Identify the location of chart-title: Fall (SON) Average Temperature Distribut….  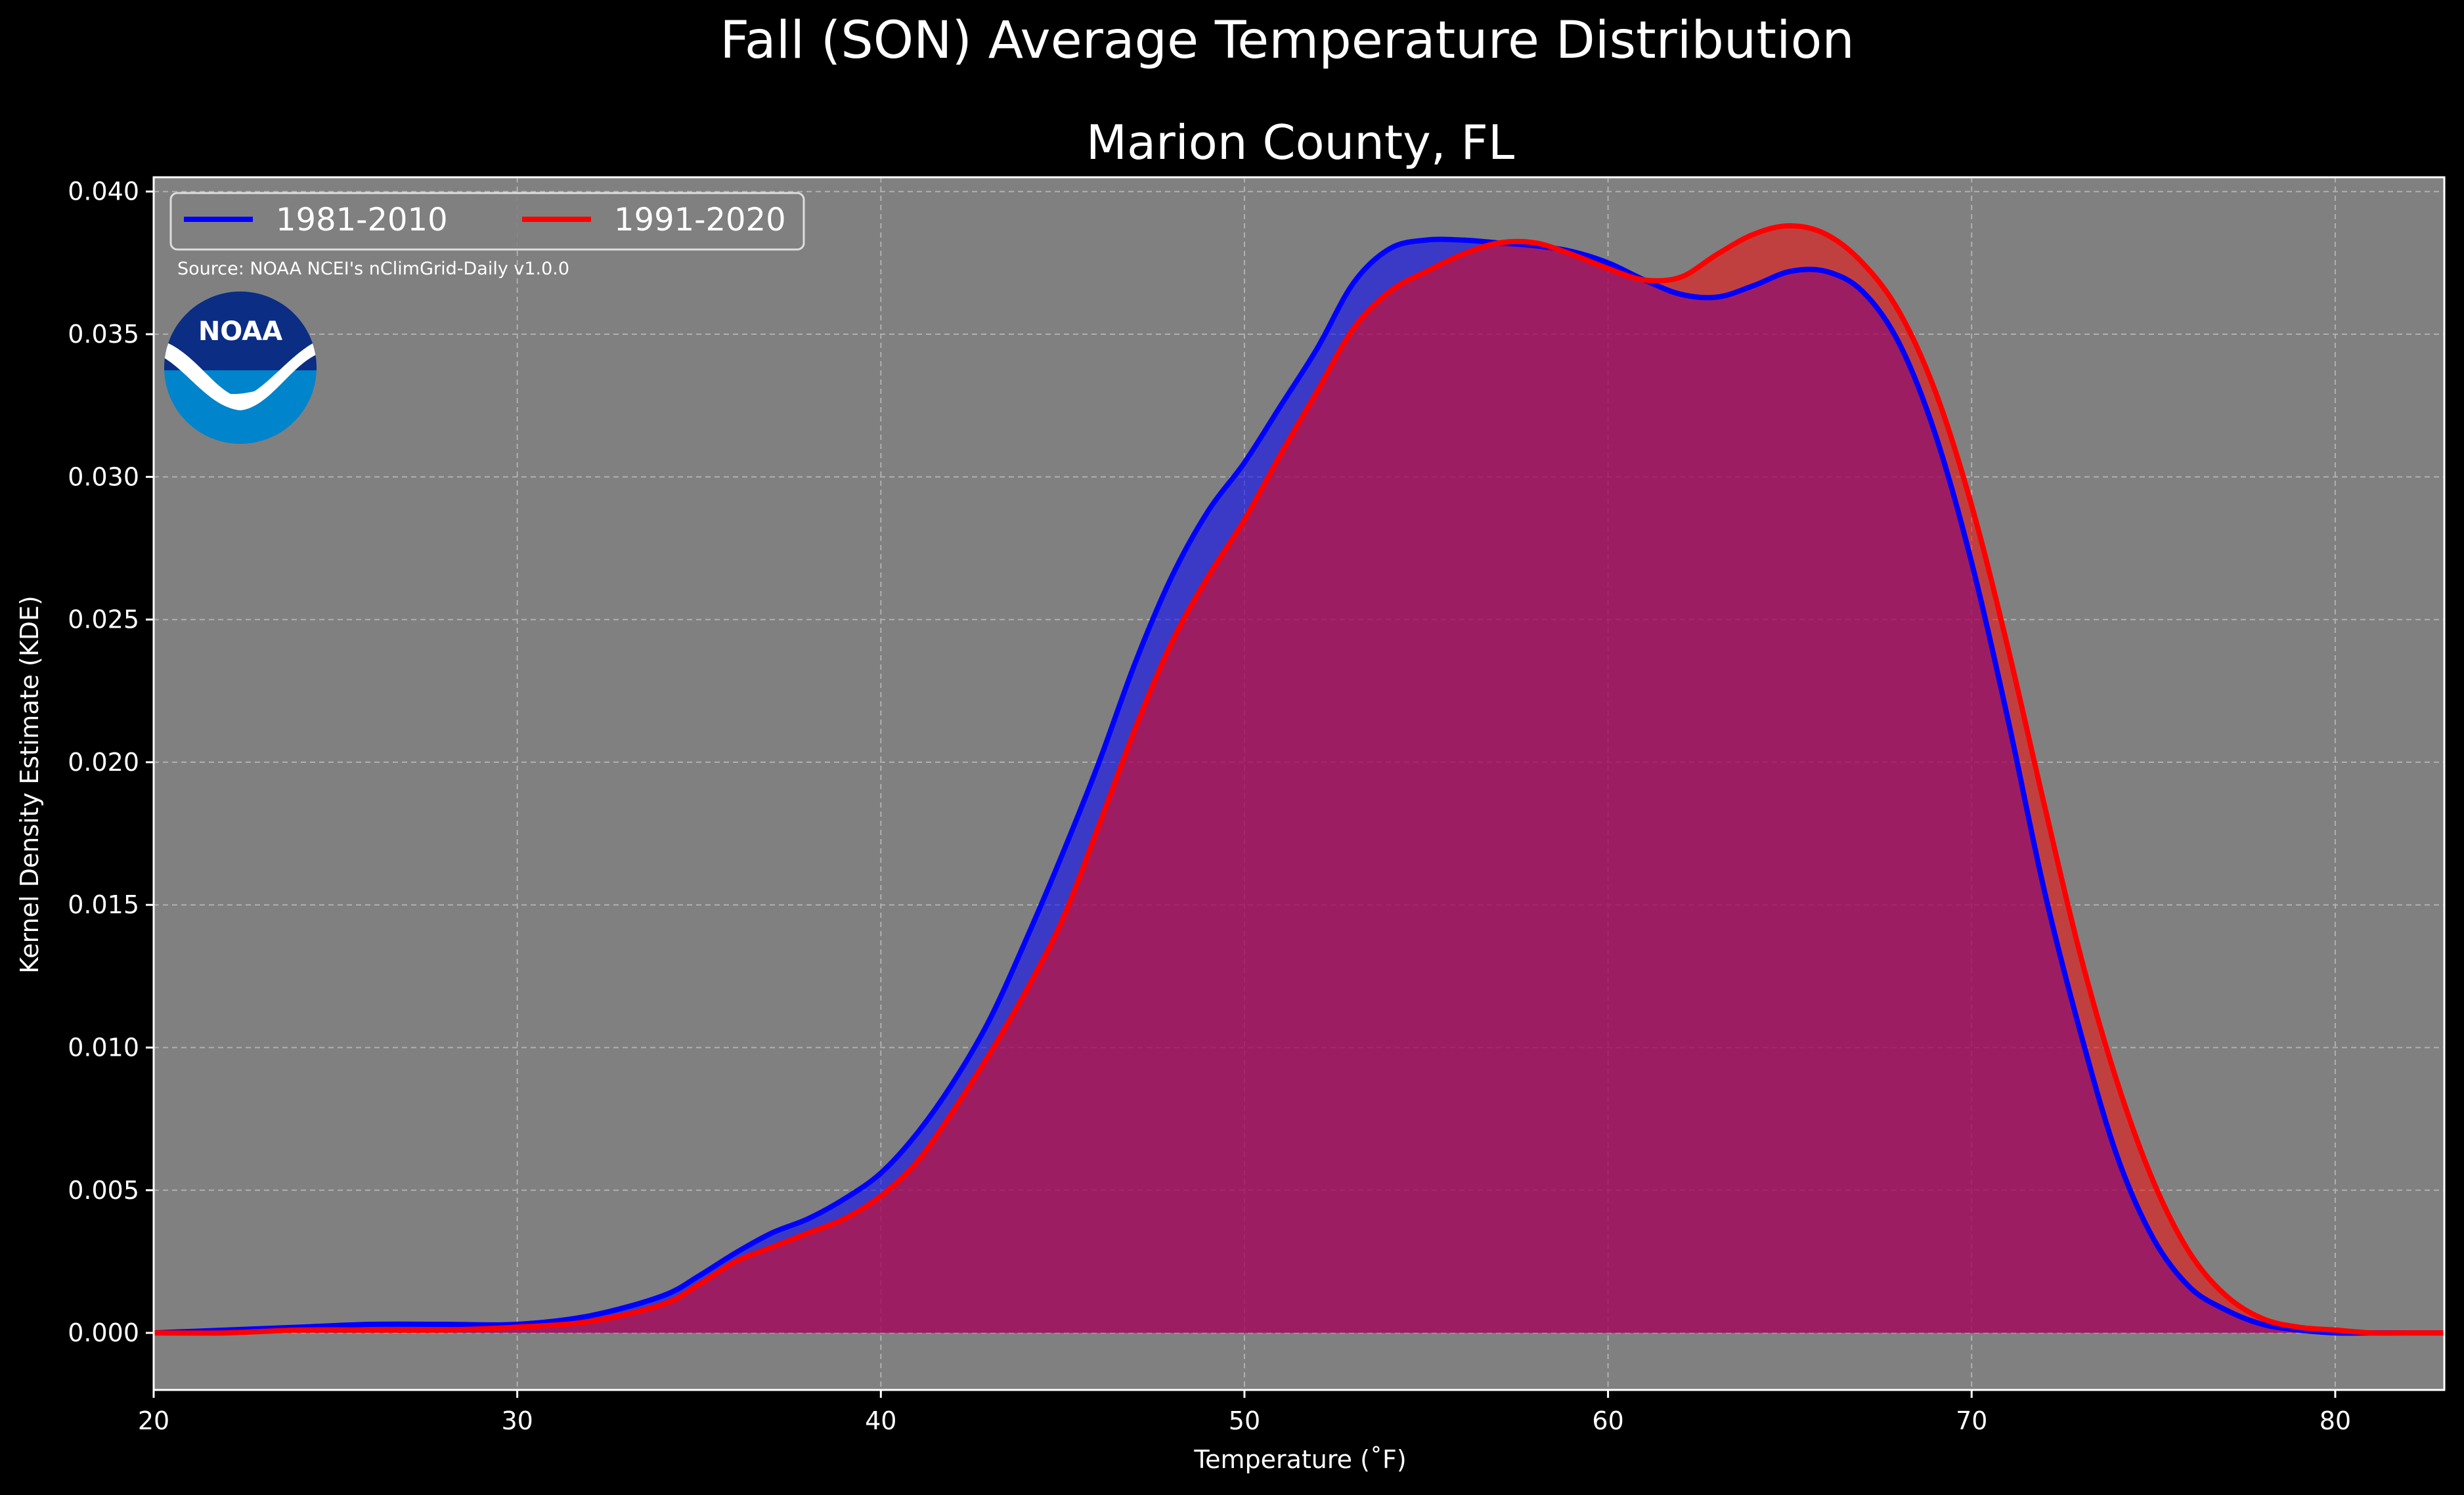
(1287, 40).